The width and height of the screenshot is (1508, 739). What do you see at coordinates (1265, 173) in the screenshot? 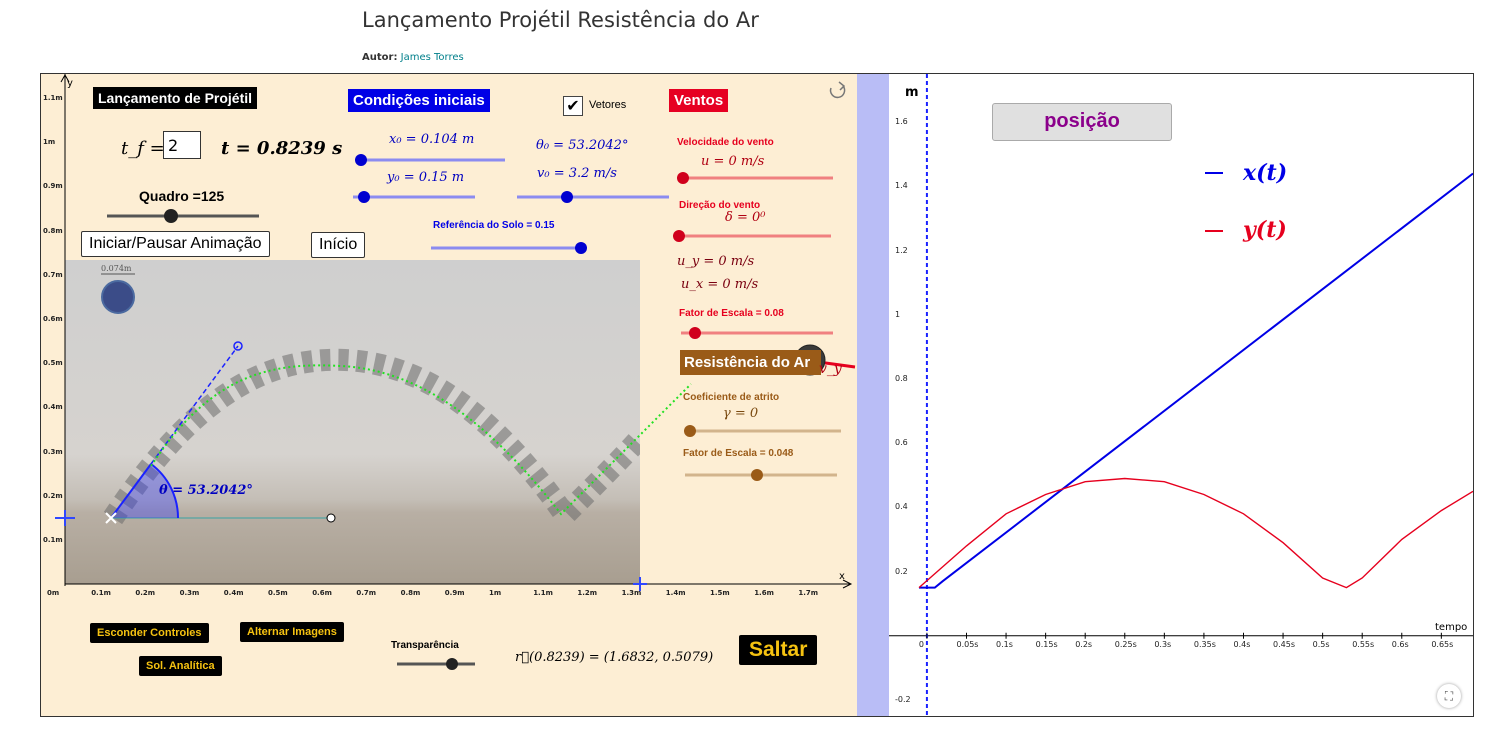
I see `legend-x-label: x(t)` at bounding box center [1265, 173].